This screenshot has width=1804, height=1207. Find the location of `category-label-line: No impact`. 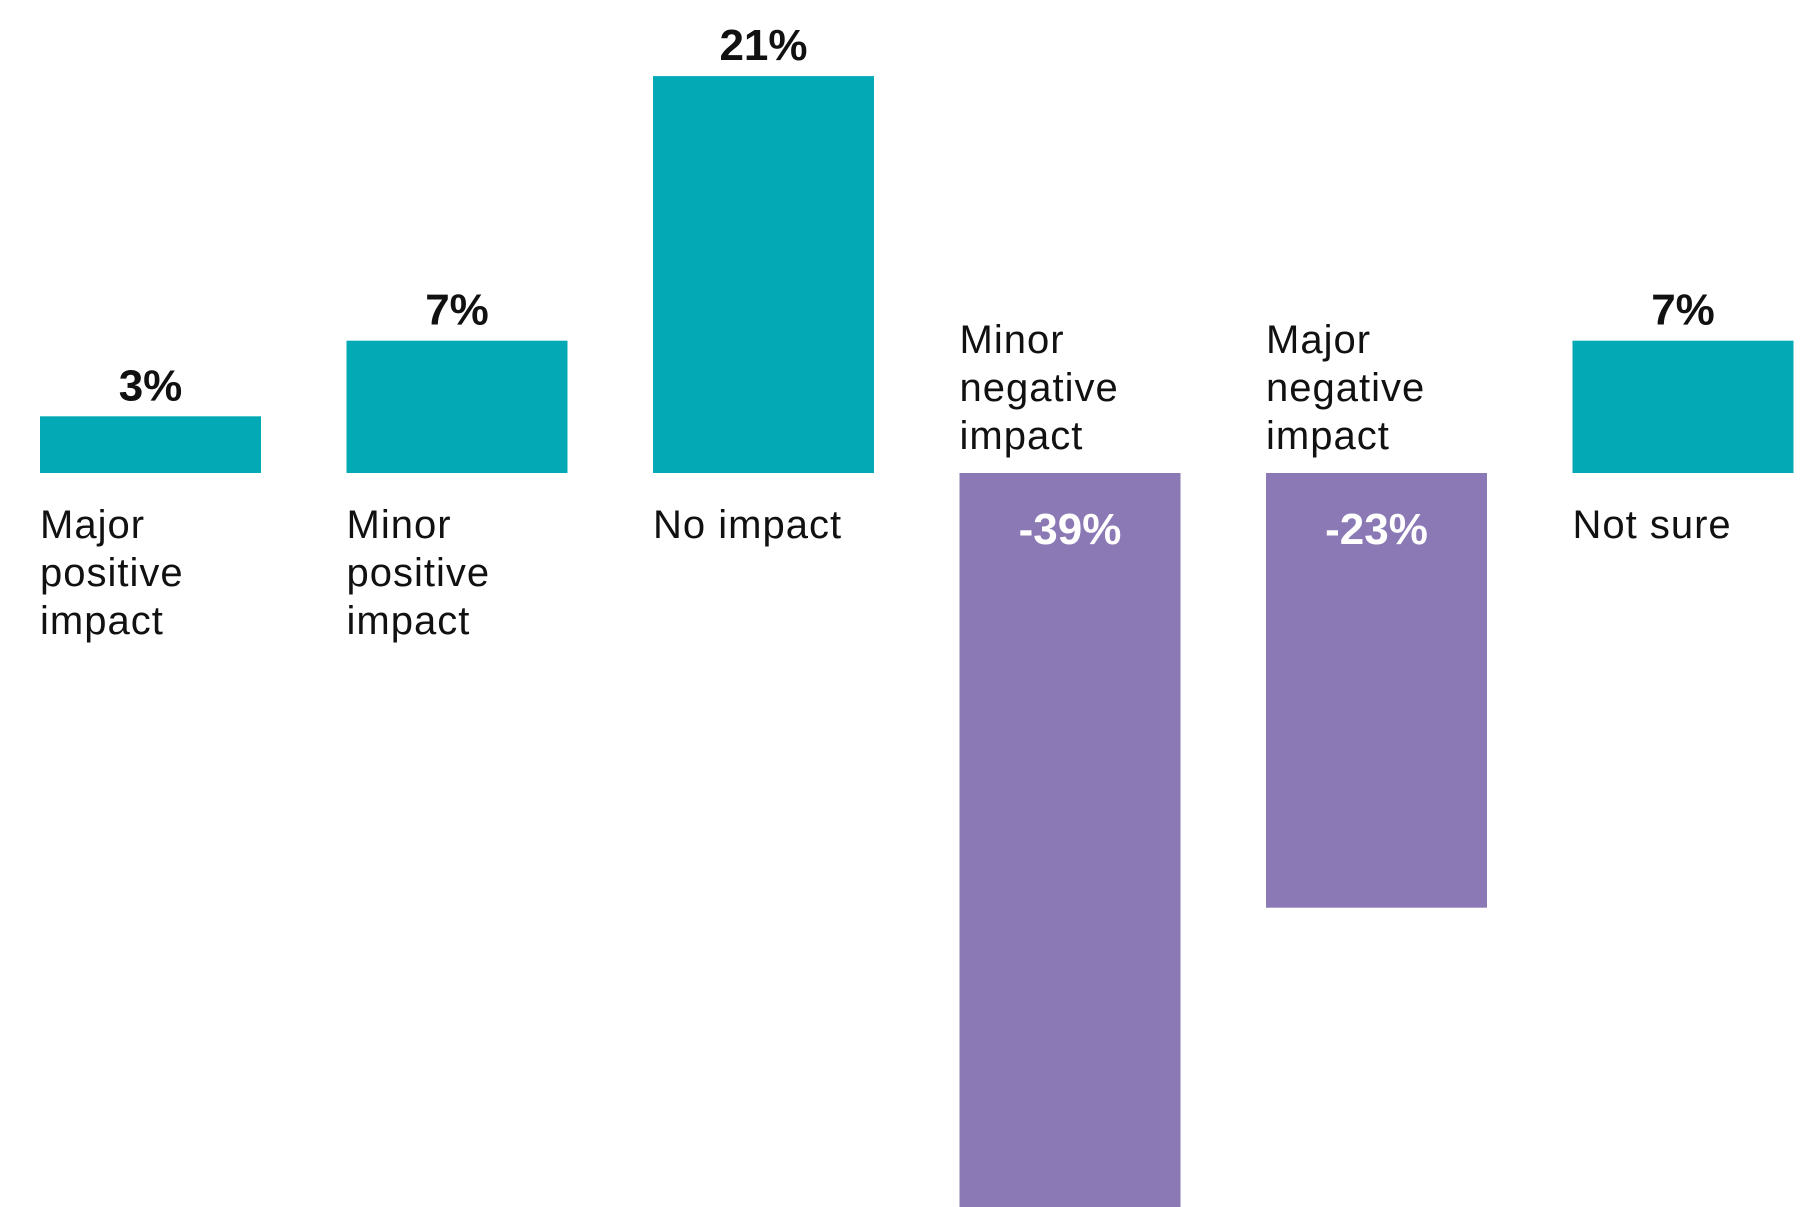

category-label-line: No impact is located at coordinates (747, 525).